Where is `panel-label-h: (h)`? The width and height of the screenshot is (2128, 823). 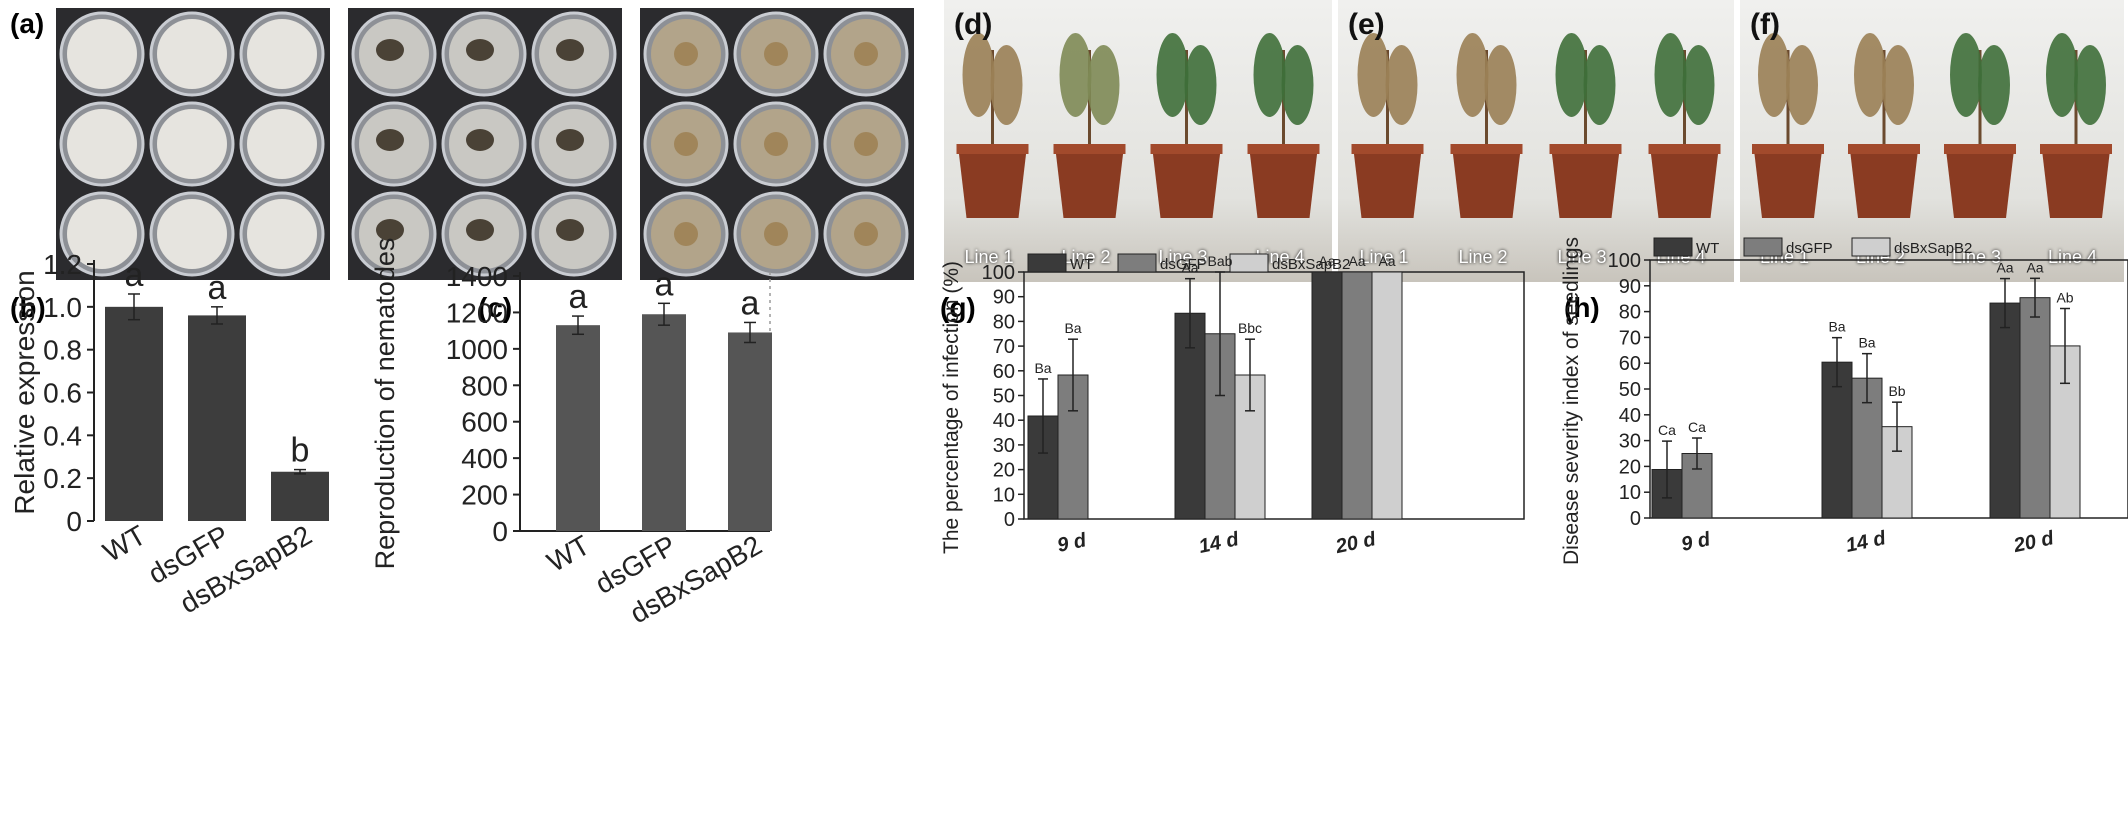 panel-label-h: (h) is located at coordinates (1582, 307).